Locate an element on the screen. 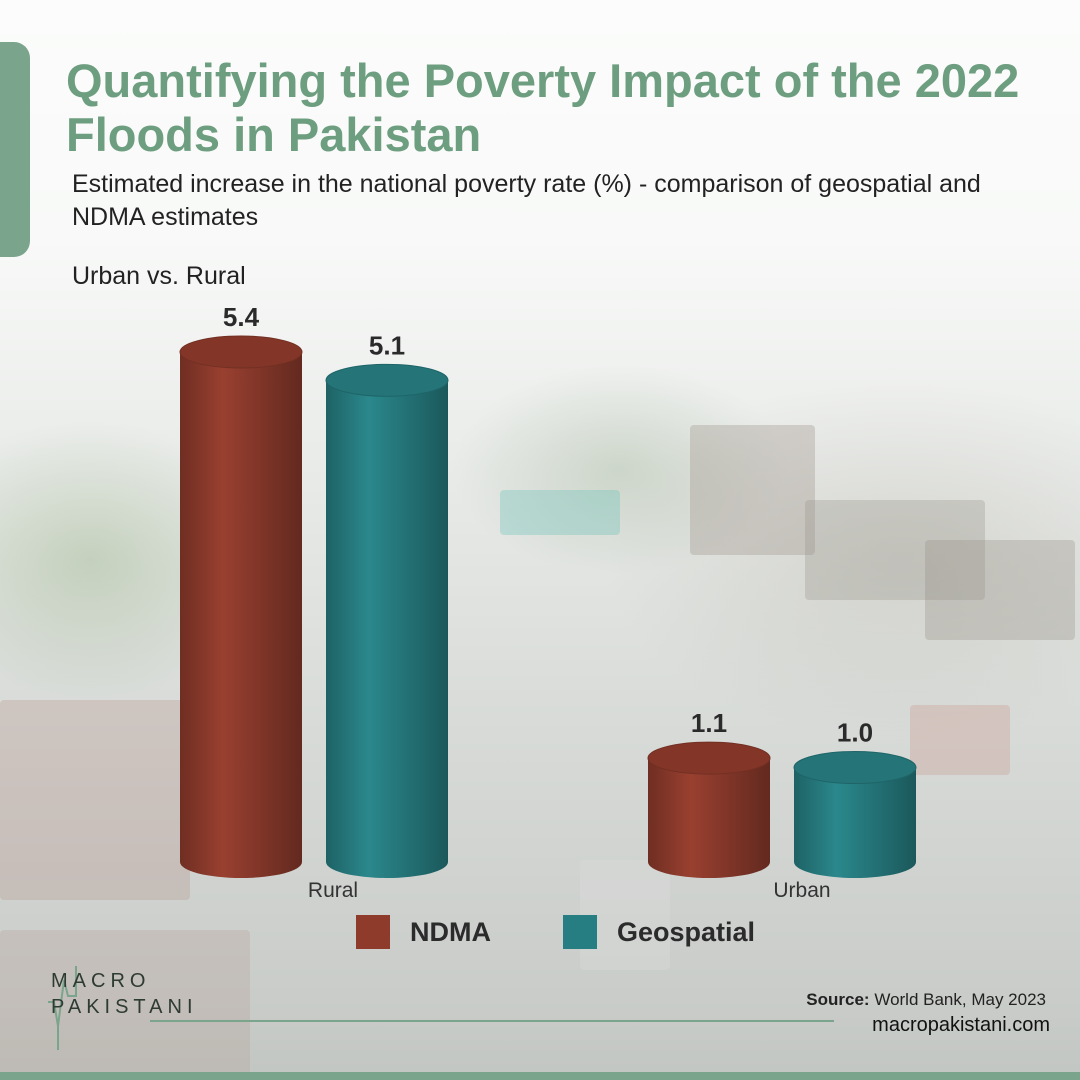 Image resolution: width=1080 pixels, height=1080 pixels. bar-top-geospatial-urban is located at coordinates (855, 768).